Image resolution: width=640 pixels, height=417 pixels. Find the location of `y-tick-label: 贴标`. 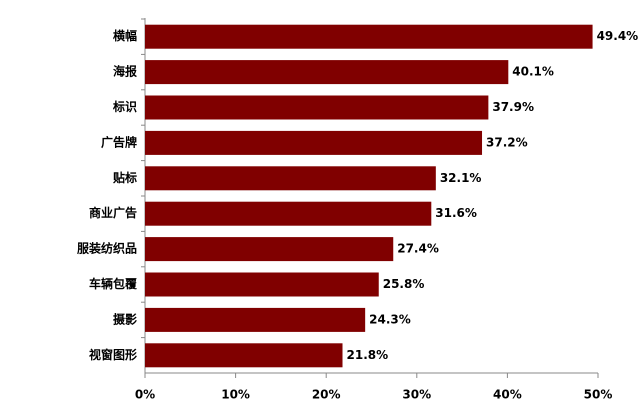

y-tick-label: 贴标 is located at coordinates (125, 177).